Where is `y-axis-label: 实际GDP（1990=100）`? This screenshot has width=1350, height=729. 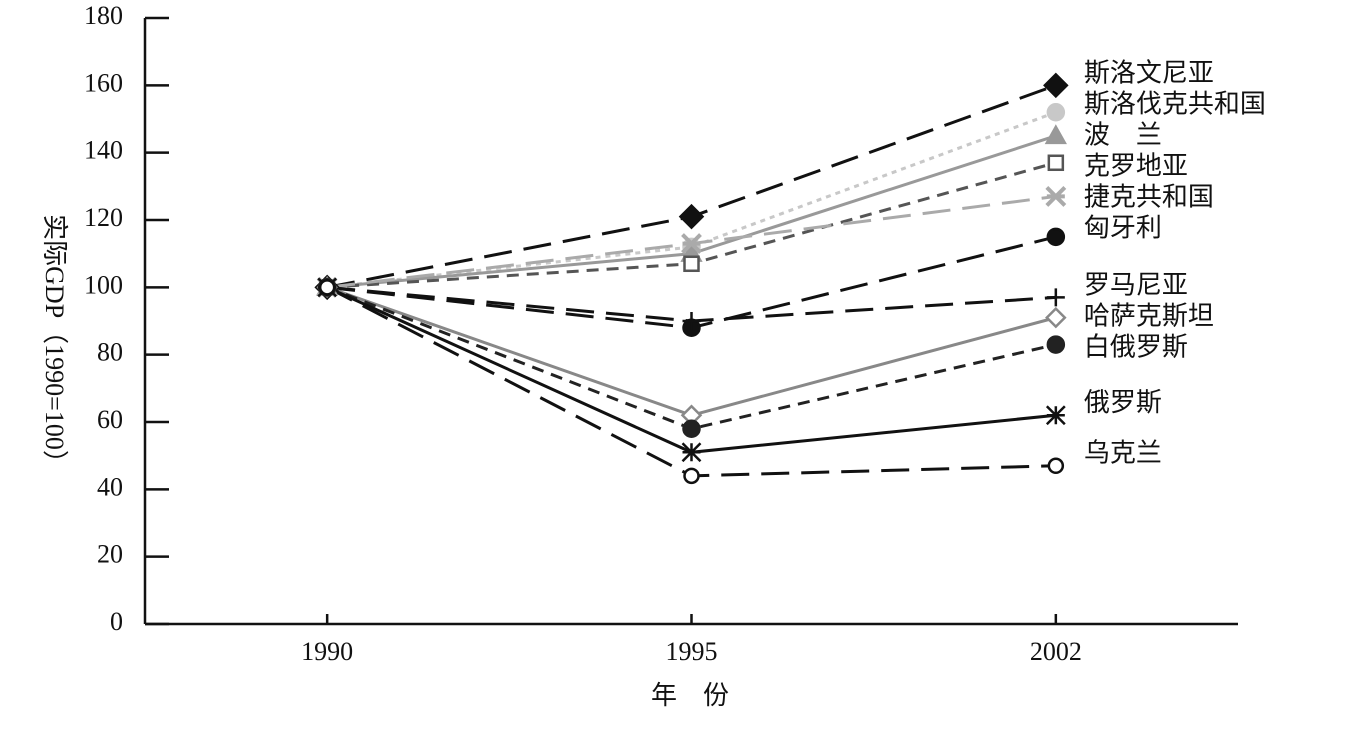
y-axis-label: 实际GDP（1990=100） is located at coordinates (54, 345).